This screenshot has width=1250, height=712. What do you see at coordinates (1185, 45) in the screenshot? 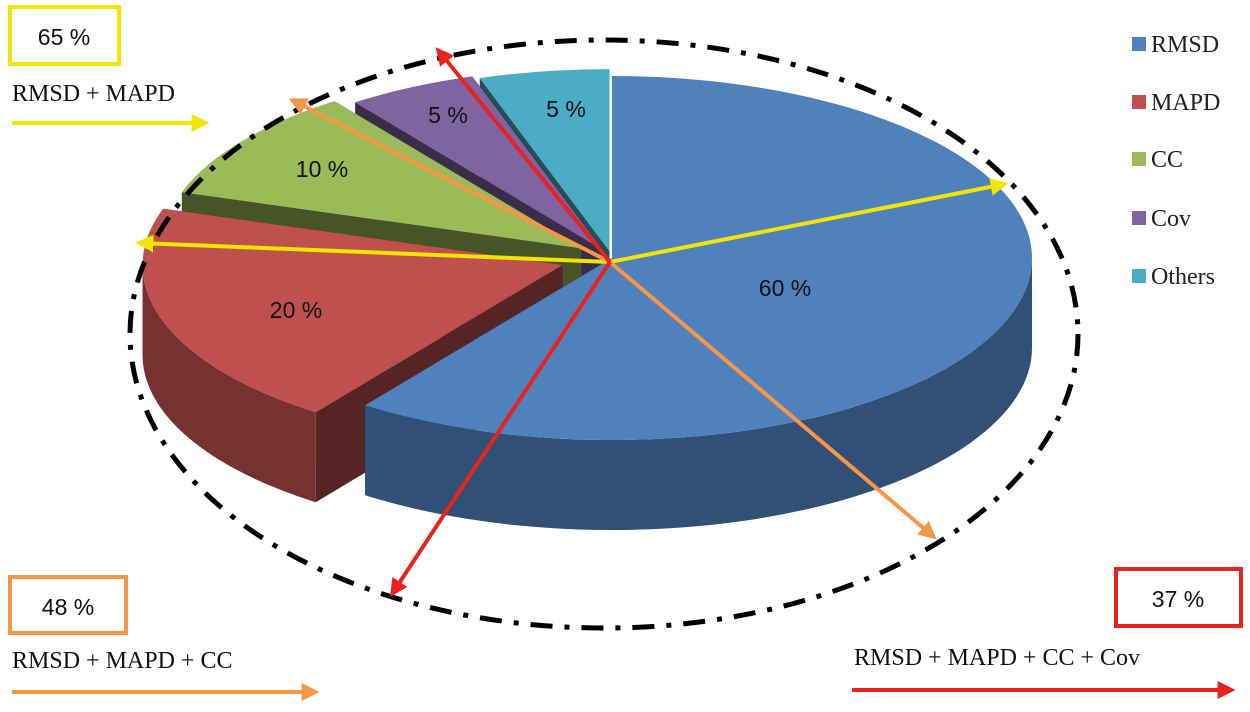
I see `legend-label-rmsd: RMSD` at bounding box center [1185, 45].